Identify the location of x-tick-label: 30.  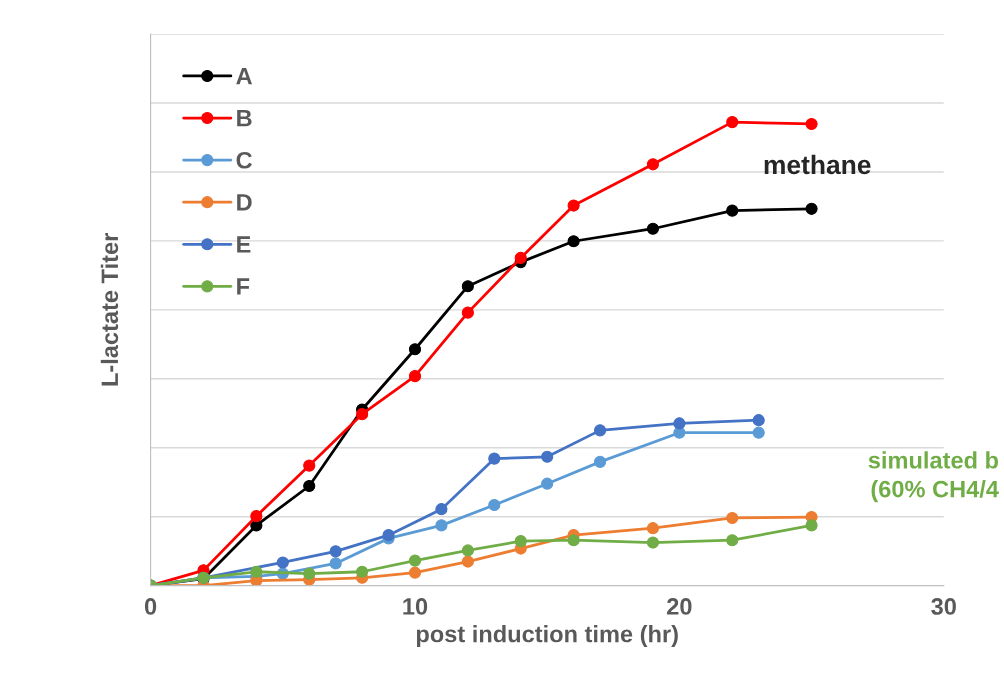
(943, 606).